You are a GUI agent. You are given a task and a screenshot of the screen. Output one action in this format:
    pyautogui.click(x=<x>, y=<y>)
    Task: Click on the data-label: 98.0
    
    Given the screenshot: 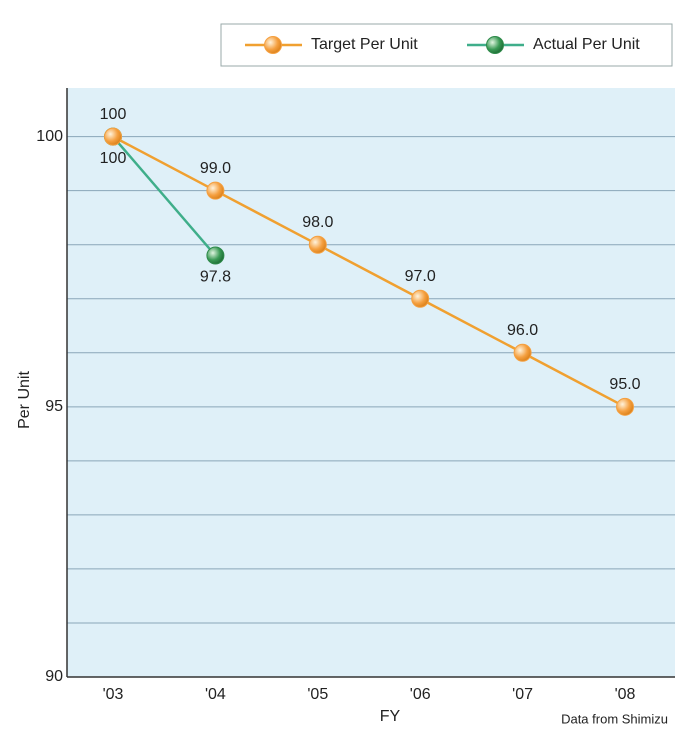 What is the action you would take?
    pyautogui.click(x=317, y=222)
    